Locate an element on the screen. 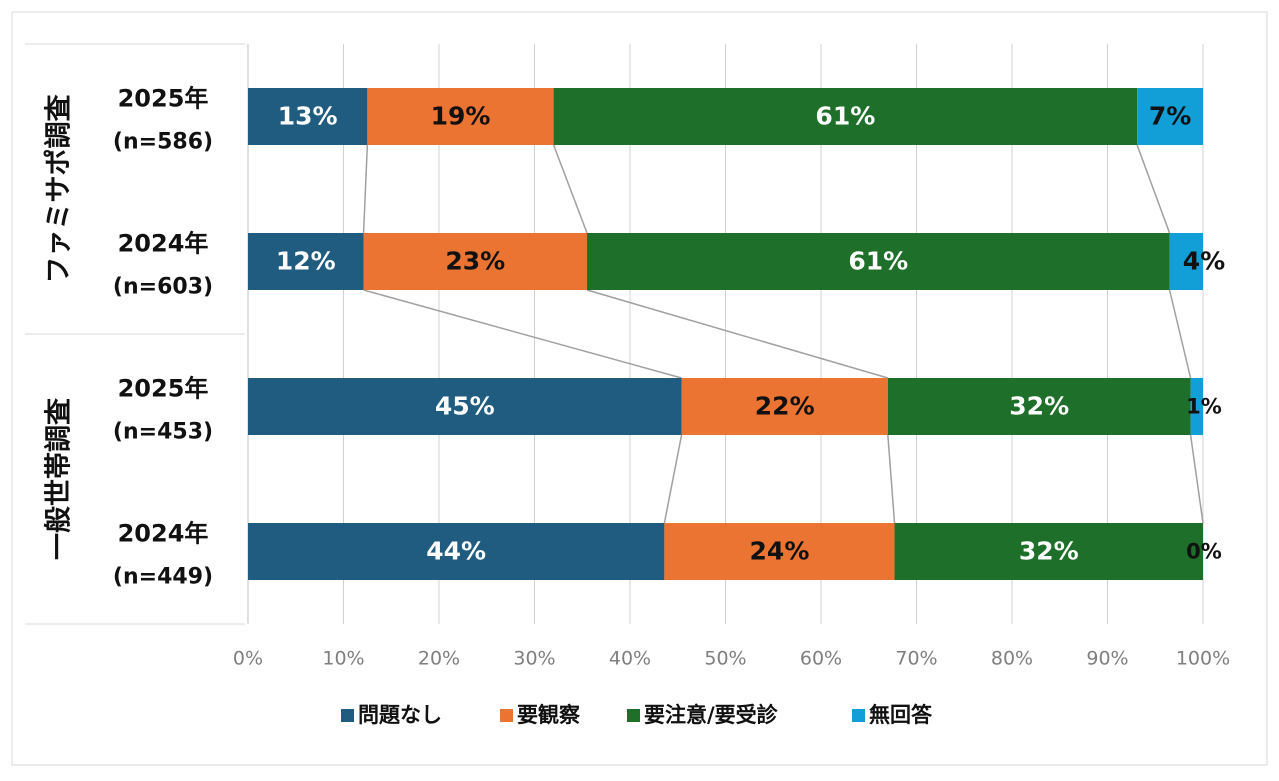  data-label: 24% is located at coordinates (780, 551).